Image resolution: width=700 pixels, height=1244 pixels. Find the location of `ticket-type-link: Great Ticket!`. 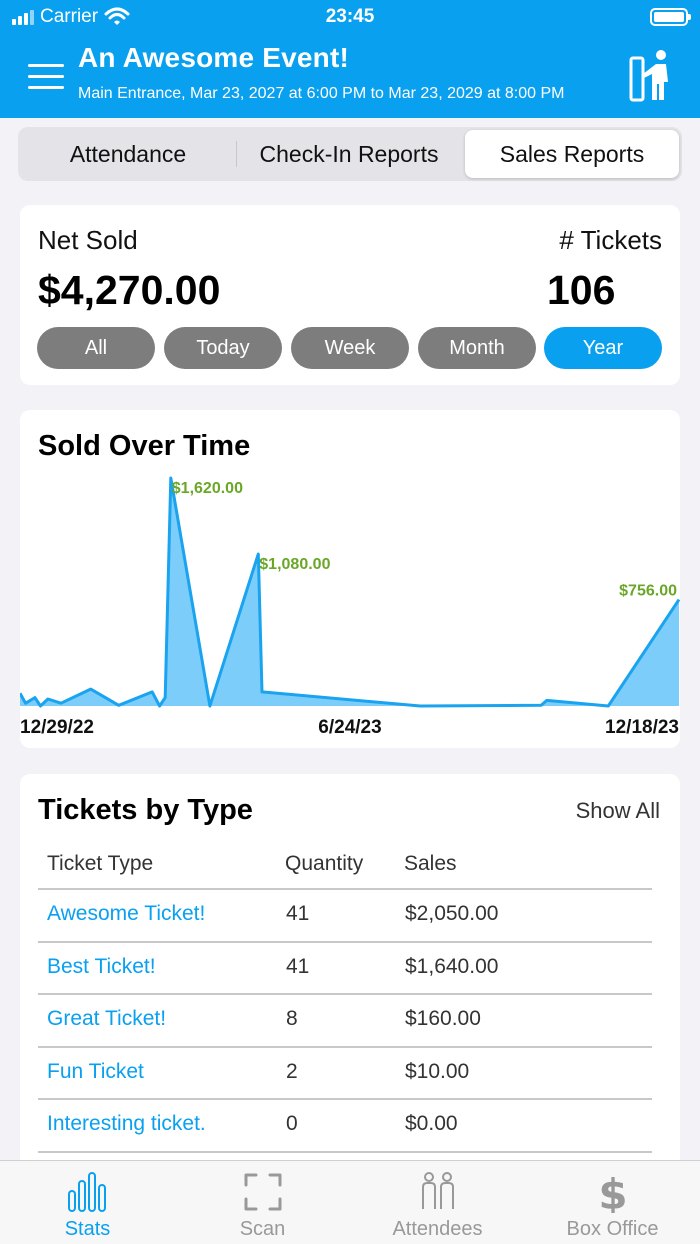

ticket-type-link: Great Ticket! is located at coordinates (107, 1018).